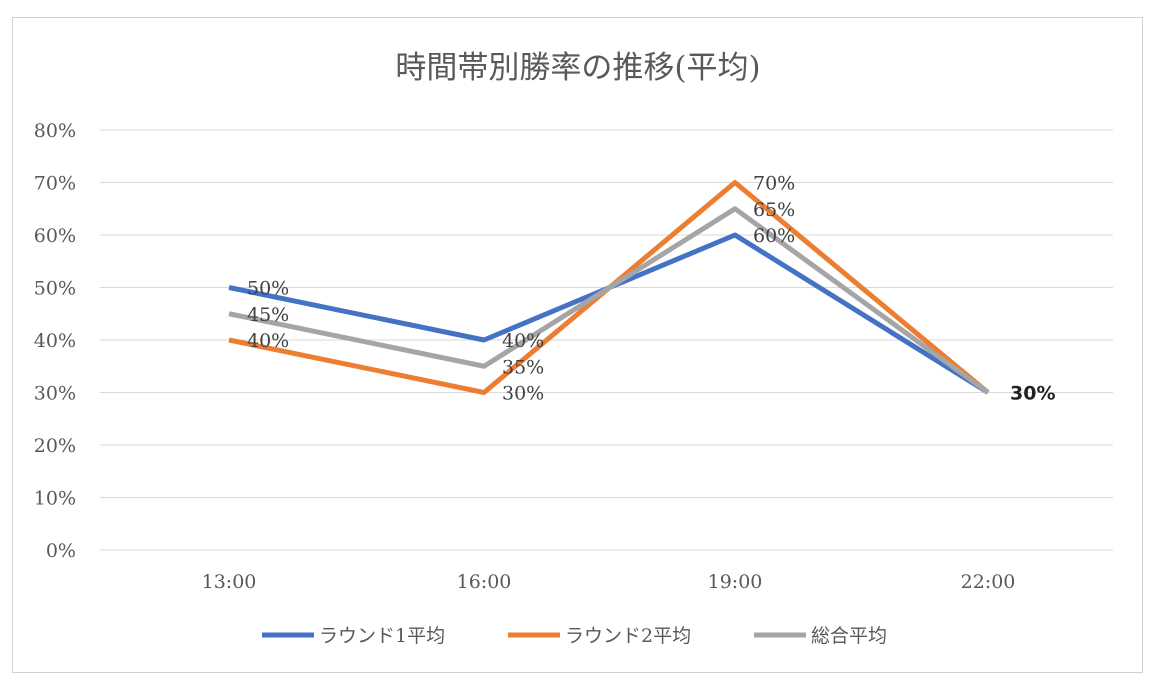 The image size is (1155, 684). What do you see at coordinates (55, 184) in the screenshot?
I see `y-tick-label: 70%` at bounding box center [55, 184].